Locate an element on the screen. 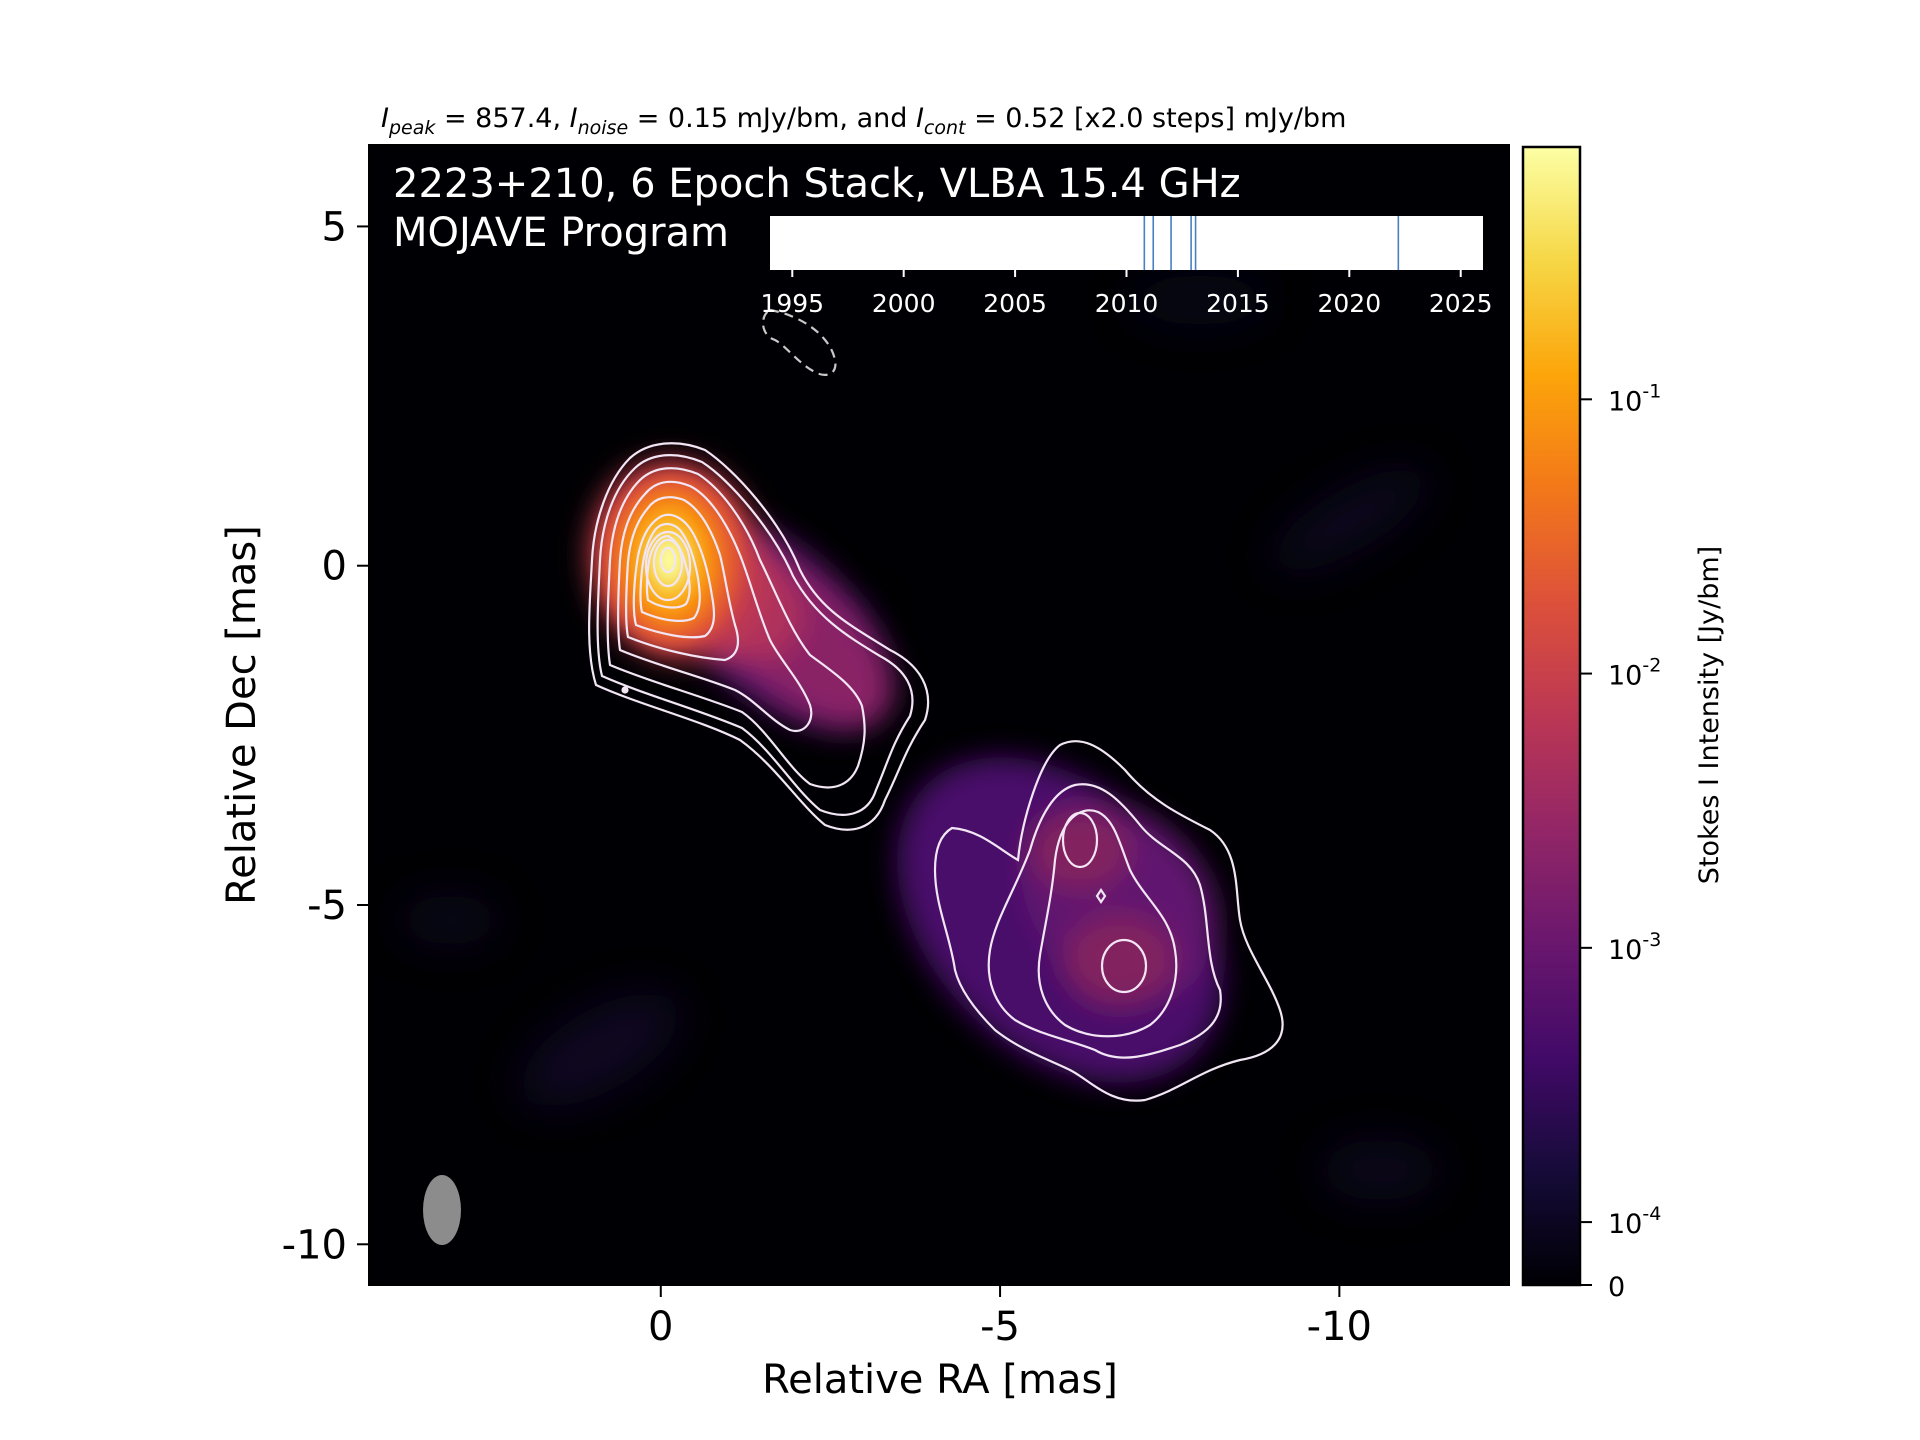  epoch-inset: 1995 2000 2005 2010 2015 2020 2025 is located at coordinates (1126, 267).